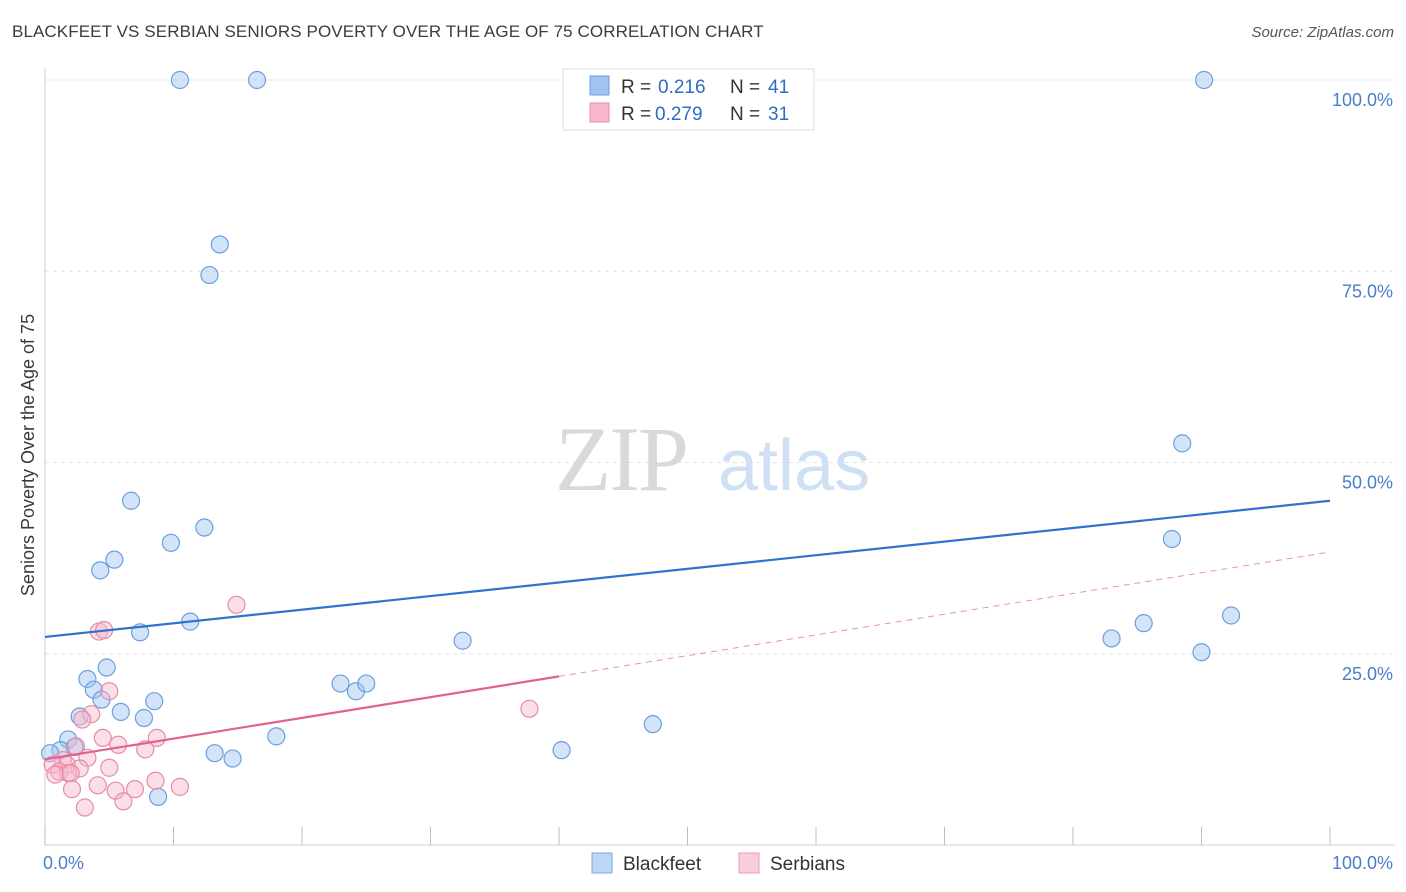  I want to click on x-tick-label: 0.0%, so click(63, 863).